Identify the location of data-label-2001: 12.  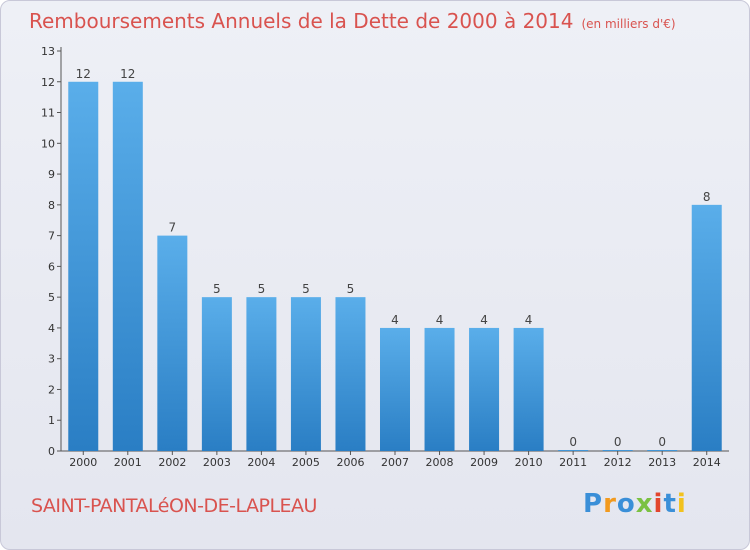
(127, 74).